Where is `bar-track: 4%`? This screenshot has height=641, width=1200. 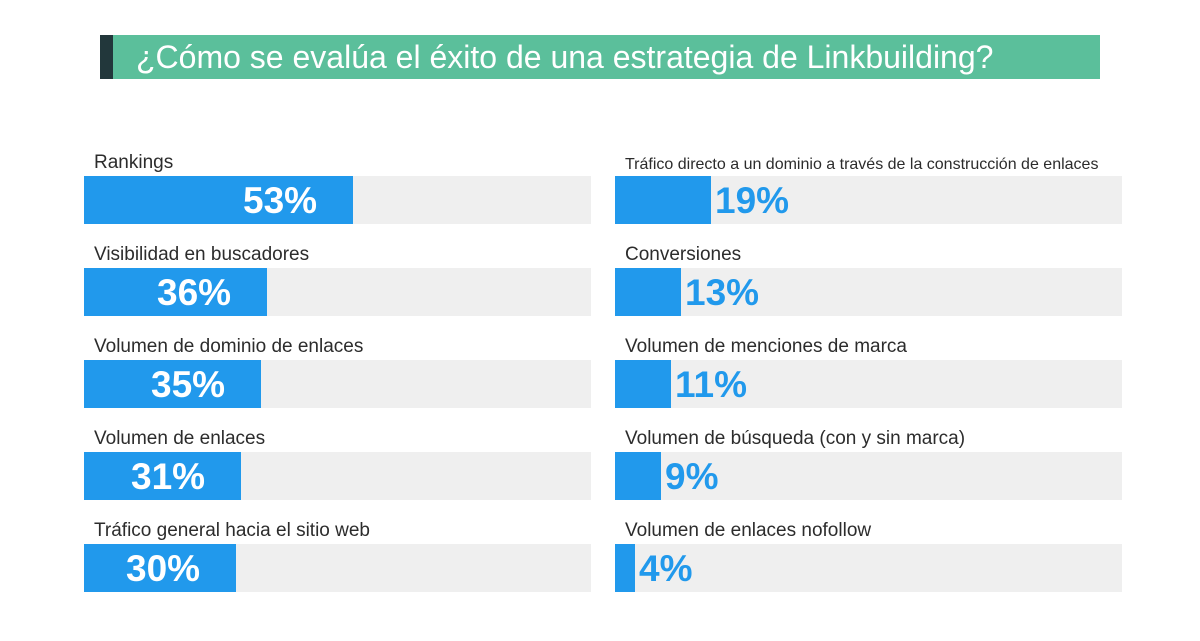 bar-track: 4% is located at coordinates (868, 568).